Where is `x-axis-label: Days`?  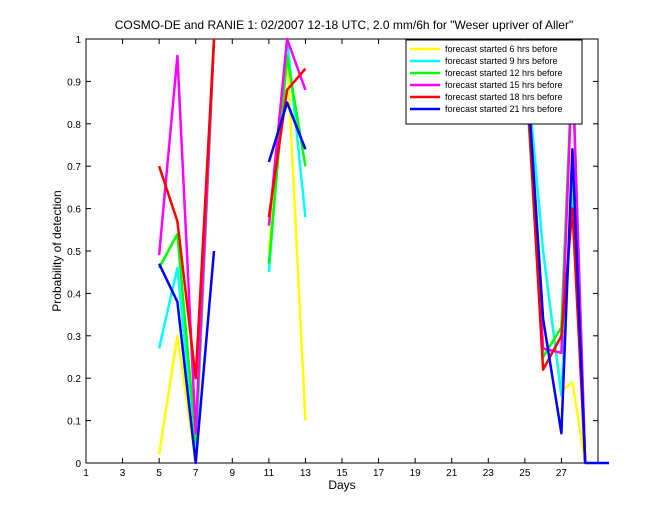
x-axis-label: Days is located at coordinates (341, 485).